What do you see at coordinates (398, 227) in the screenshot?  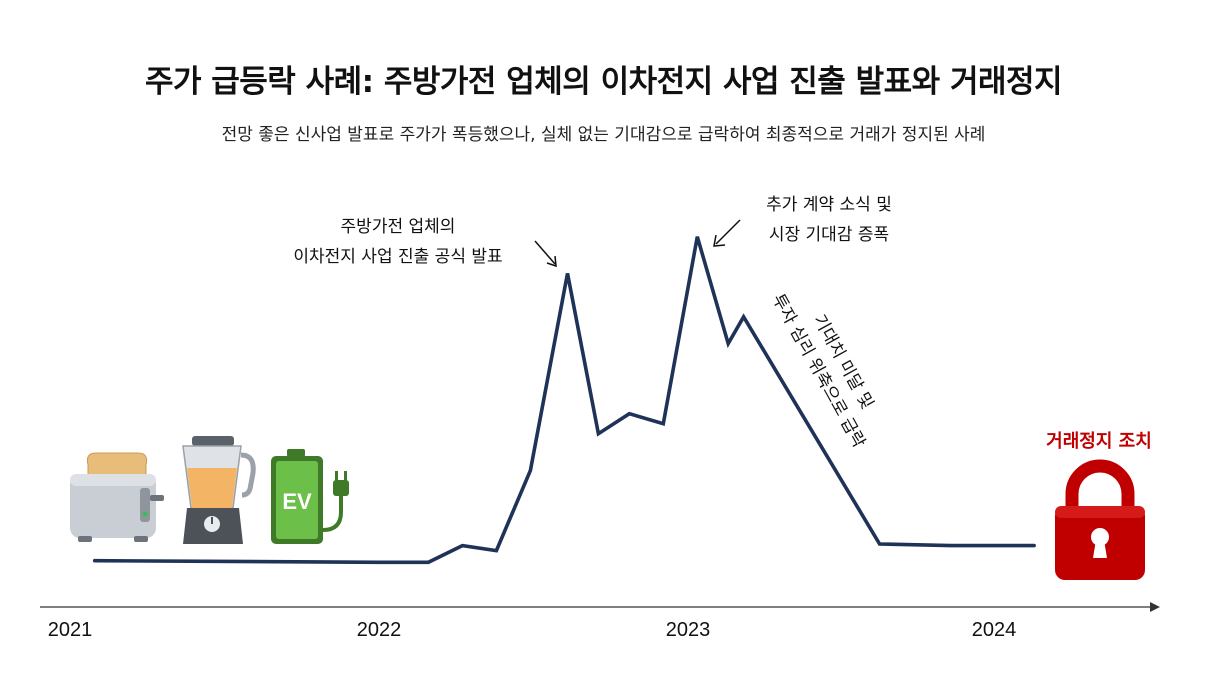 I see `annotation-announcement-line-1: 주방가전 업체의` at bounding box center [398, 227].